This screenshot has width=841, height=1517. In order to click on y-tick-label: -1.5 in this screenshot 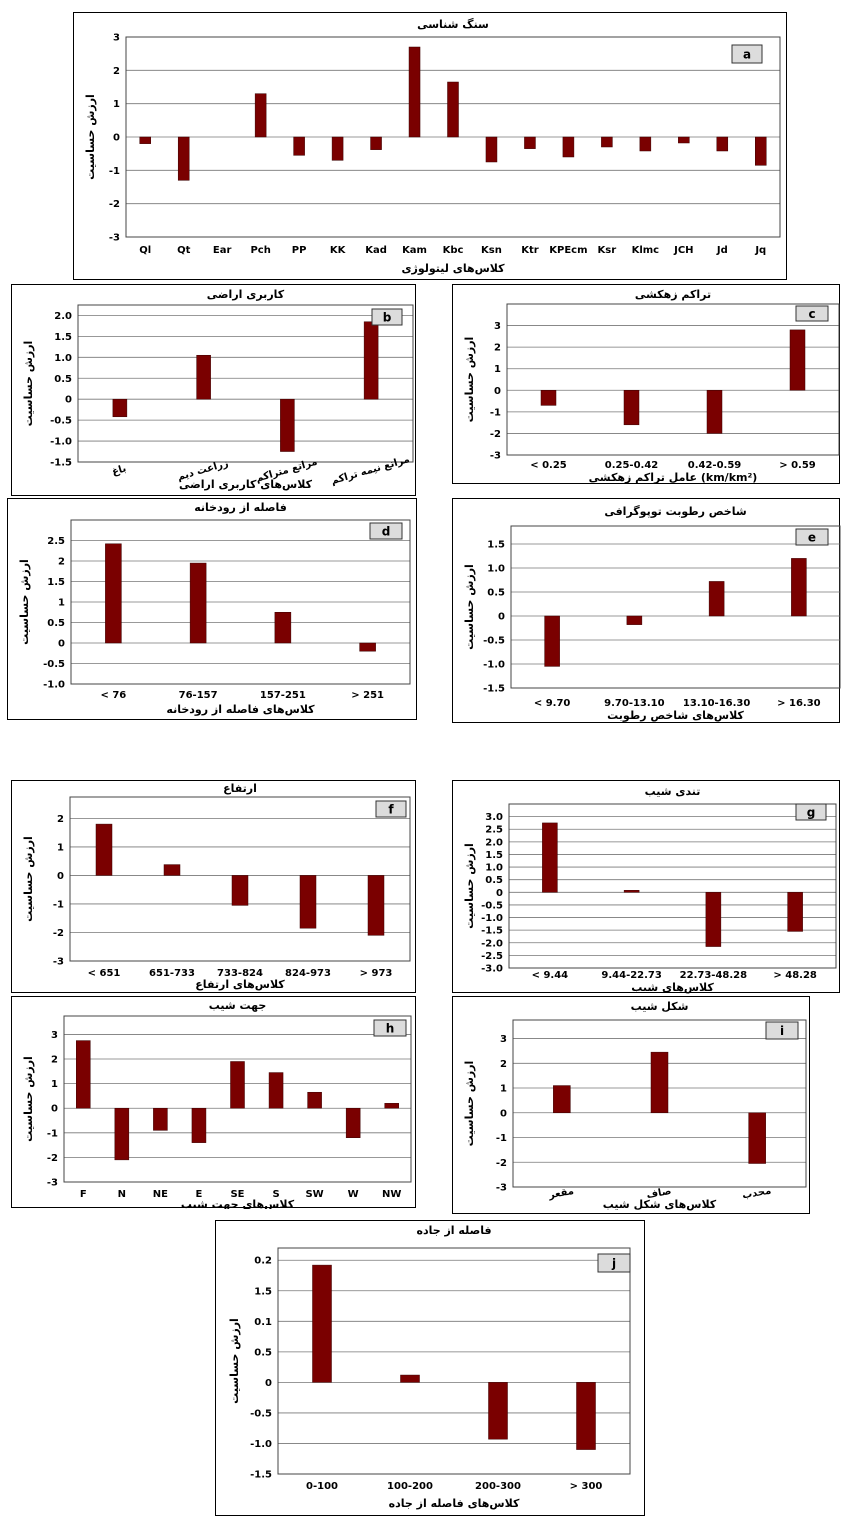, I will do `click(261, 1475)`.